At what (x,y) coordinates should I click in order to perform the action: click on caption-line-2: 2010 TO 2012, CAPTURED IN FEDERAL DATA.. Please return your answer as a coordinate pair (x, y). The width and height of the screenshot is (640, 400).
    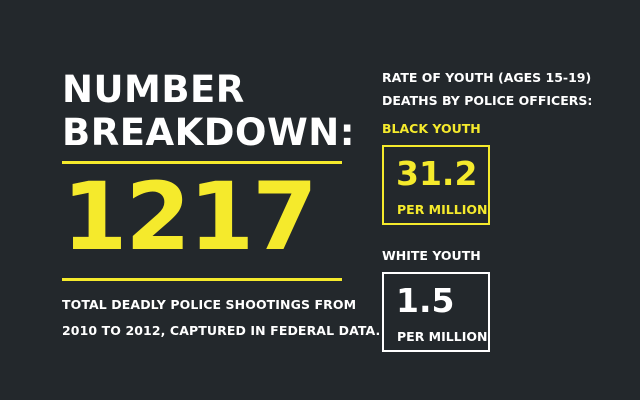
    Looking at the image, I should click on (221, 330).